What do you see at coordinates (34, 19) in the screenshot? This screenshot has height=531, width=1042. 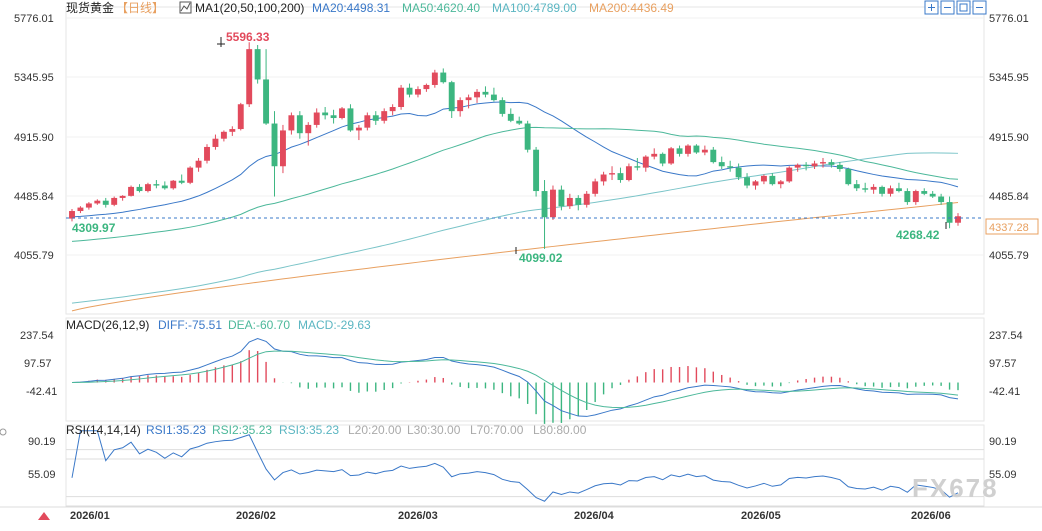 I see `price-tick-left: 5776.01` at bounding box center [34, 19].